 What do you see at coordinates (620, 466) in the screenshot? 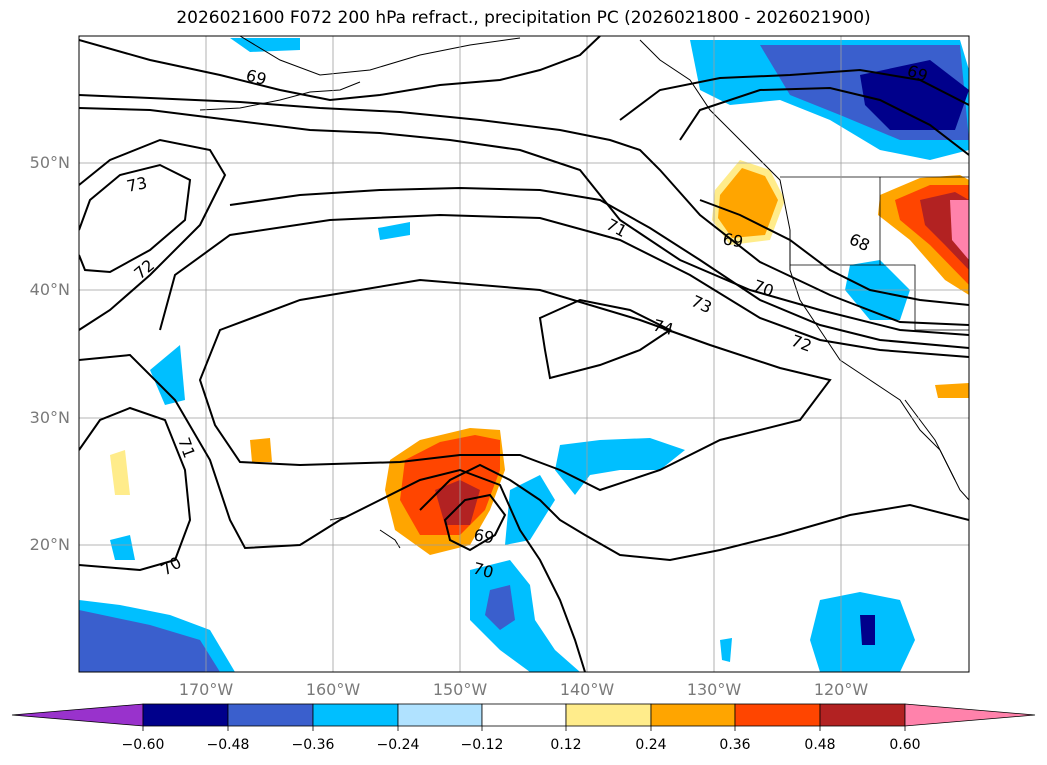
I see `precip-negative-central` at bounding box center [620, 466].